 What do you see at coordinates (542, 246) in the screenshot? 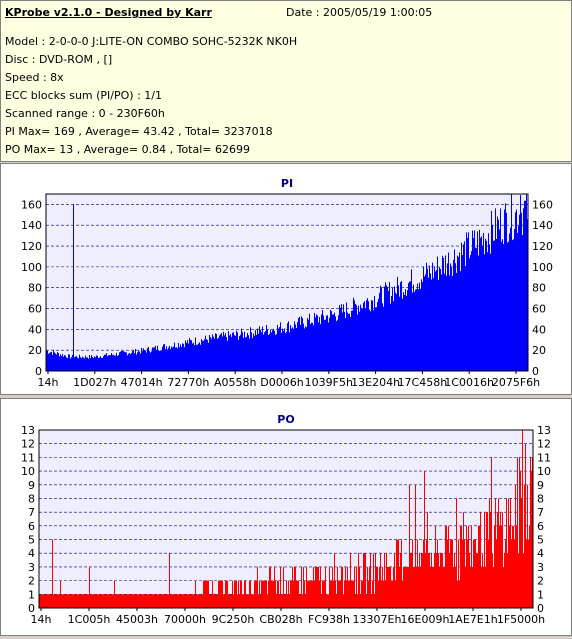
I see `pi-ytick-right: 120` at bounding box center [542, 246].